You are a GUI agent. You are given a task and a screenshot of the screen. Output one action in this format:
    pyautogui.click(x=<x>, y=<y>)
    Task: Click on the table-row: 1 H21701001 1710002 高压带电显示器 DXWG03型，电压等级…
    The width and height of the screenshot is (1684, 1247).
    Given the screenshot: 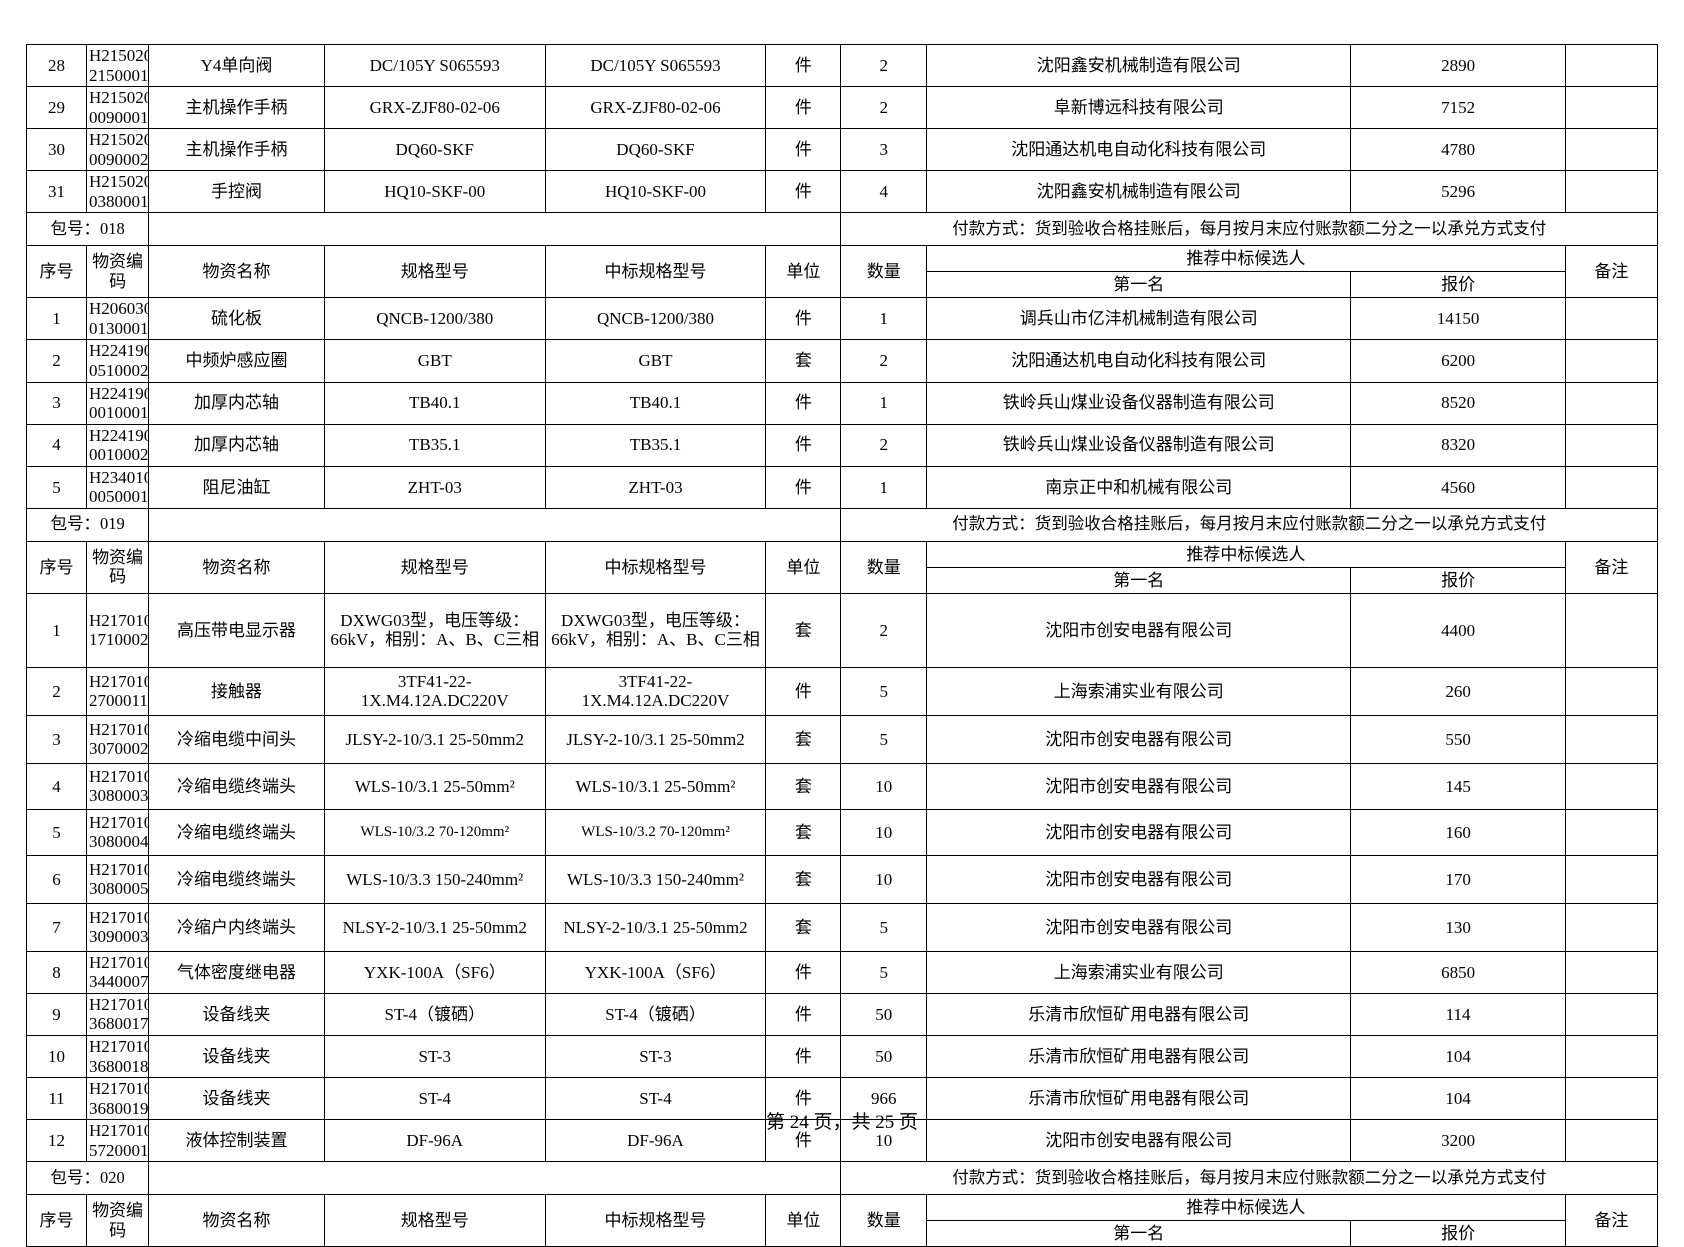 What is the action you would take?
    pyautogui.click(x=842, y=630)
    